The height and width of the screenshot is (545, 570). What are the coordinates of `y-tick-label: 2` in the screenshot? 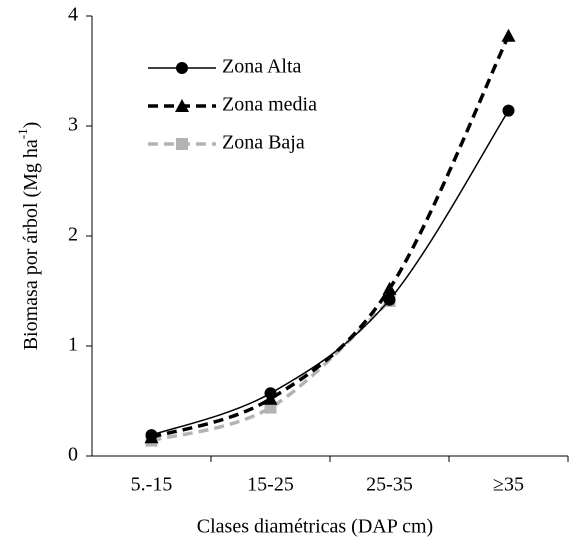 It's located at (73, 235).